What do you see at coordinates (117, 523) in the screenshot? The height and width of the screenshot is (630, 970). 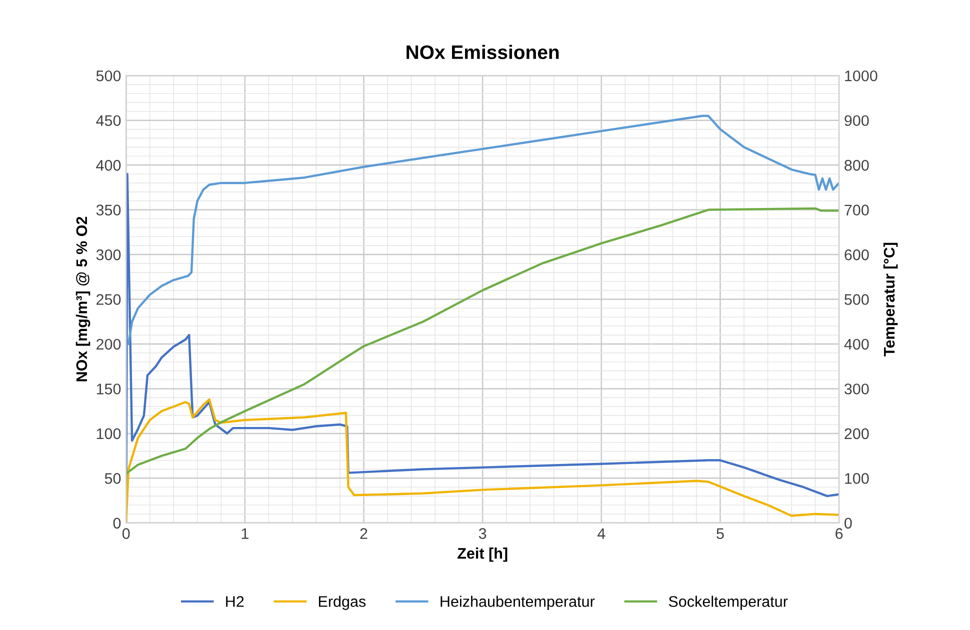 I see `y-tick-label: 0` at bounding box center [117, 523].